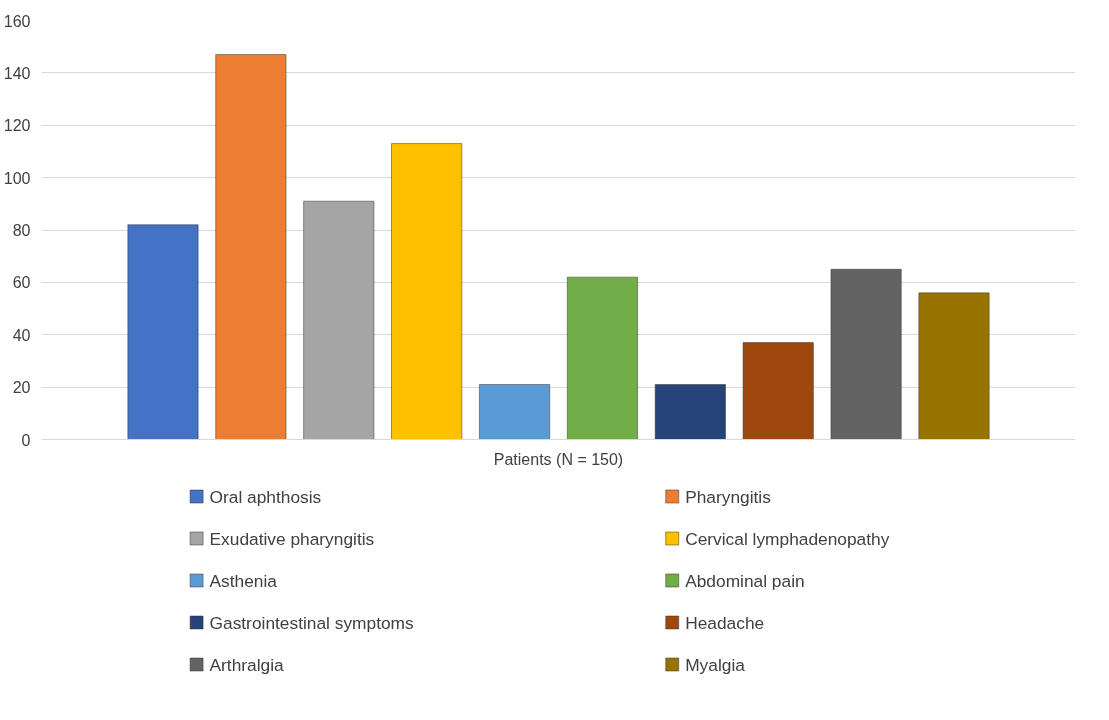 This screenshot has width=1109, height=720. What do you see at coordinates (243, 580) in the screenshot?
I see `legend-label: Asthenia` at bounding box center [243, 580].